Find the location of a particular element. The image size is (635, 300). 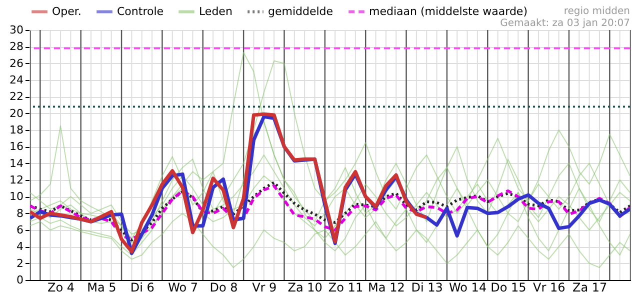

y-tick-label: 30 is located at coordinates (17, 30).